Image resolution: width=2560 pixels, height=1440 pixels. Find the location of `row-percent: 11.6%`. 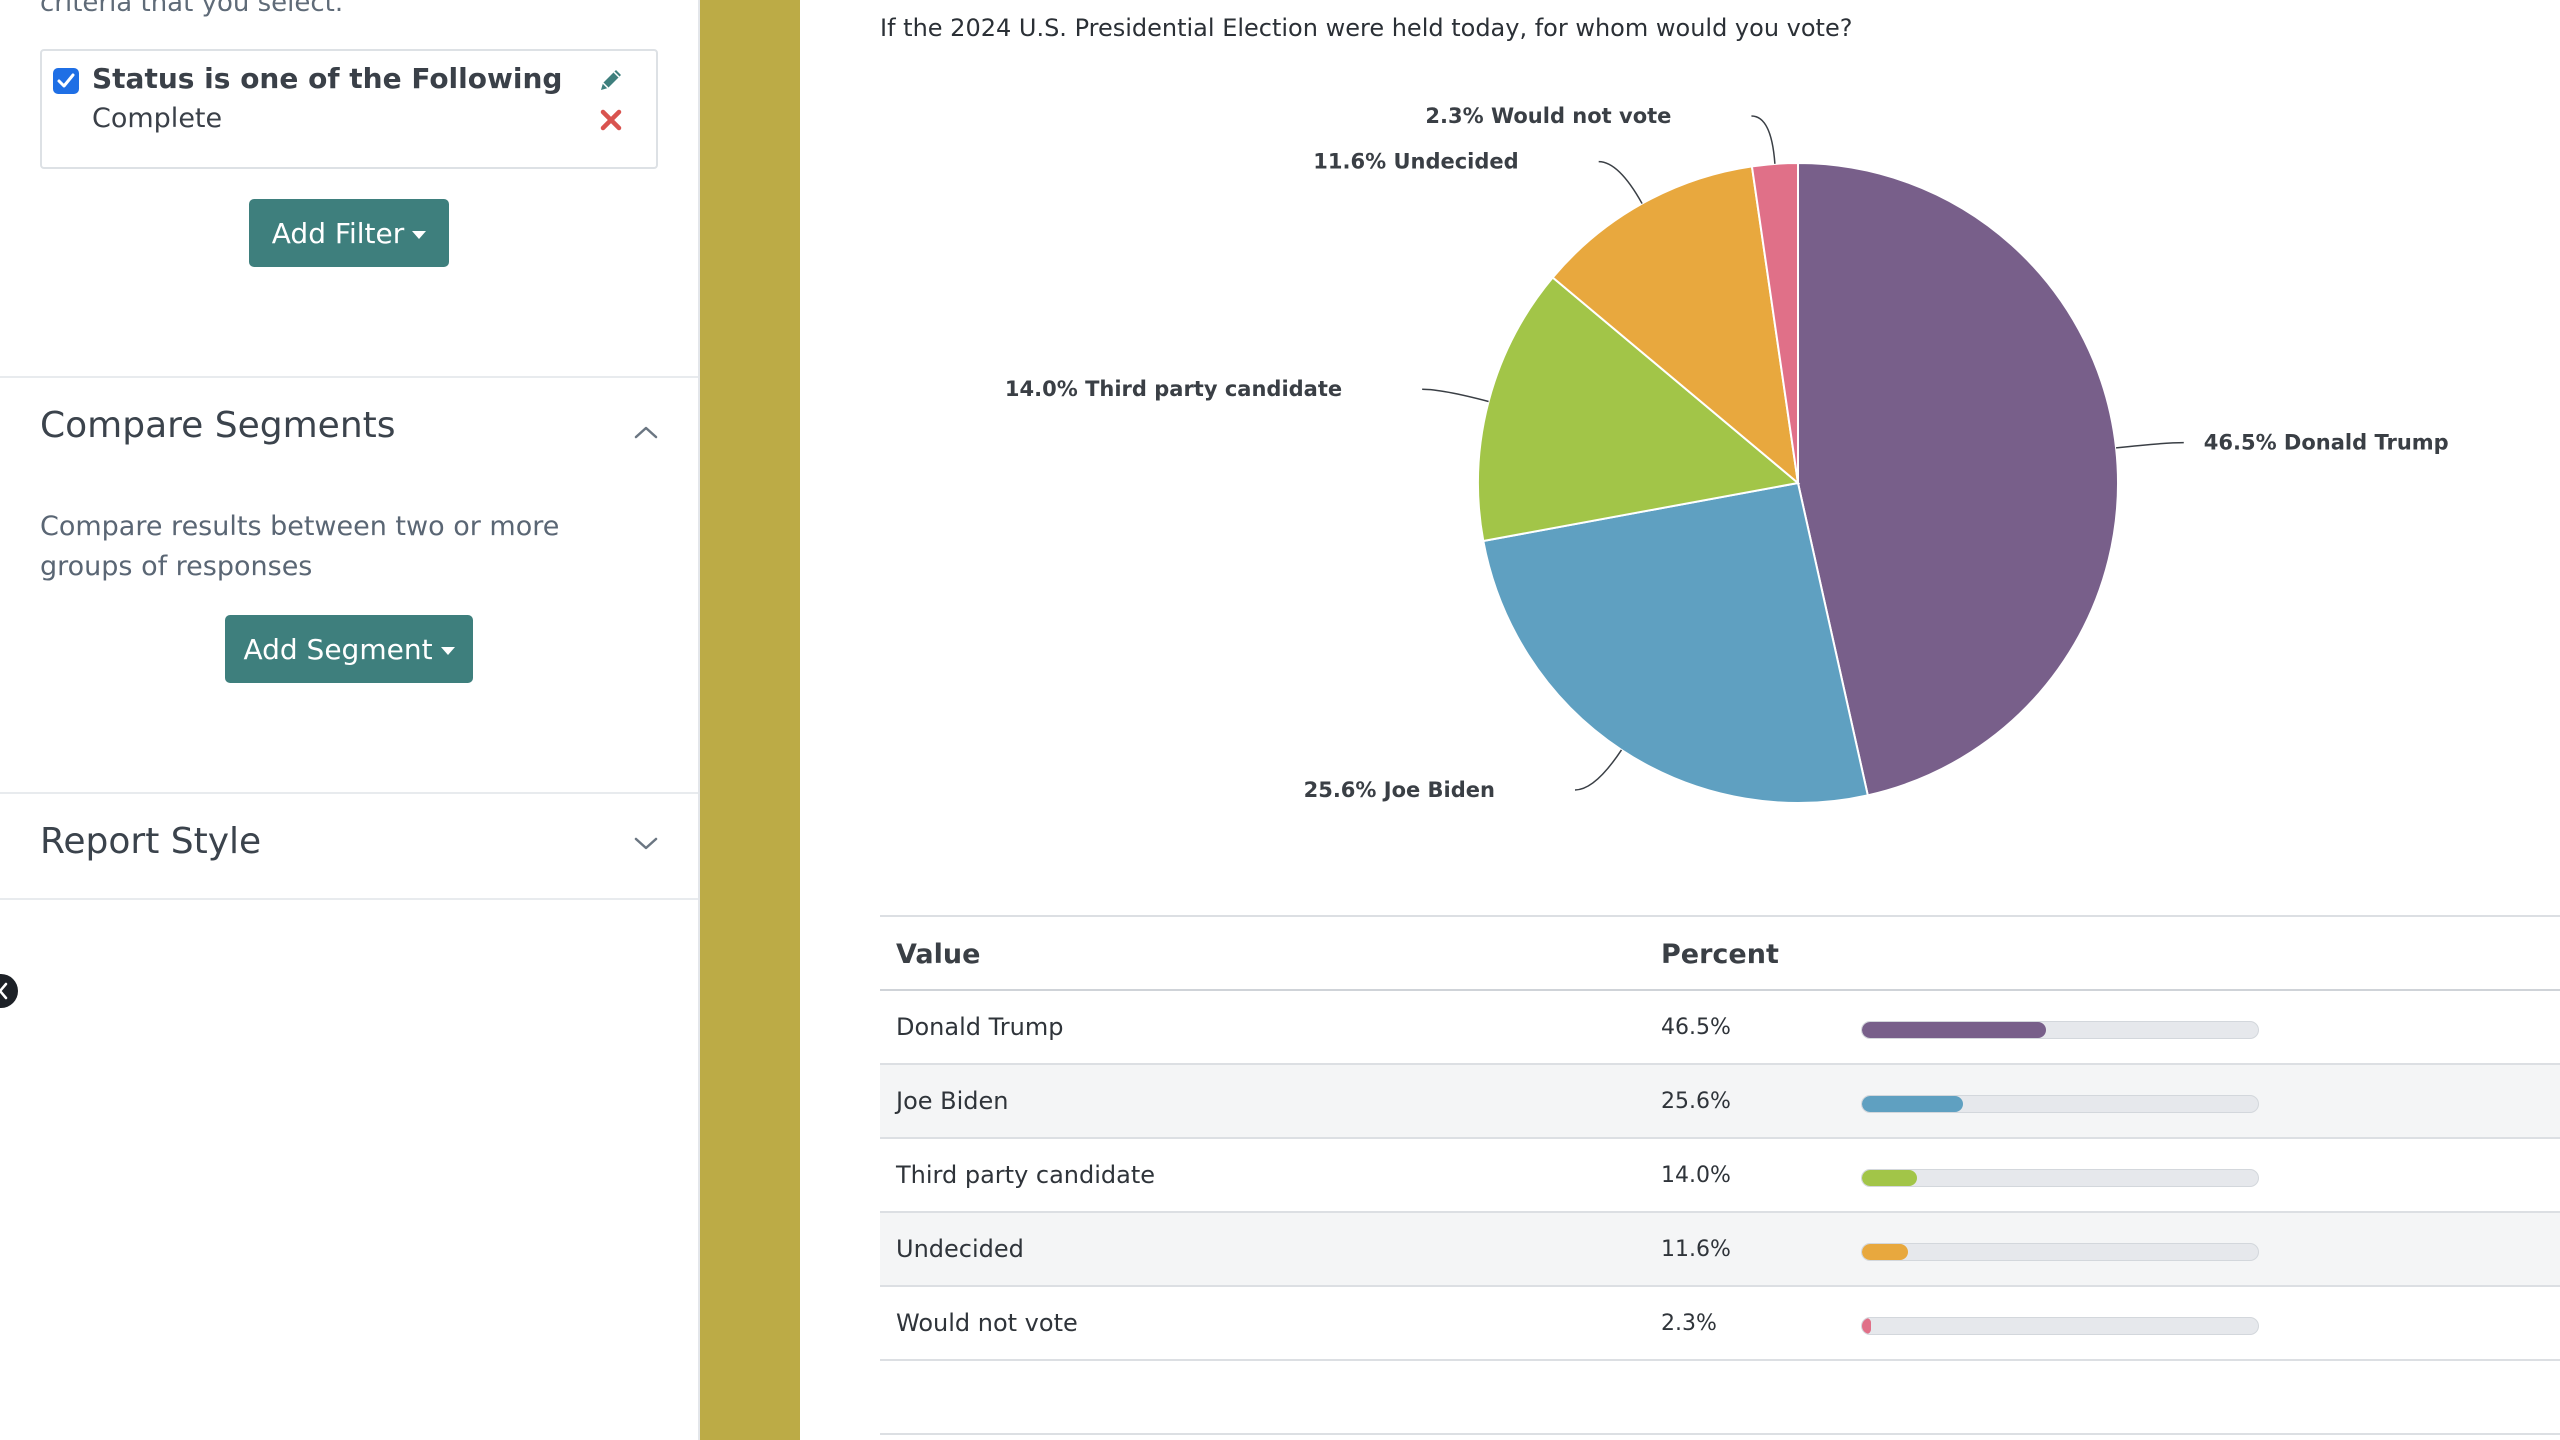

row-percent: 11.6% is located at coordinates (1696, 1249).